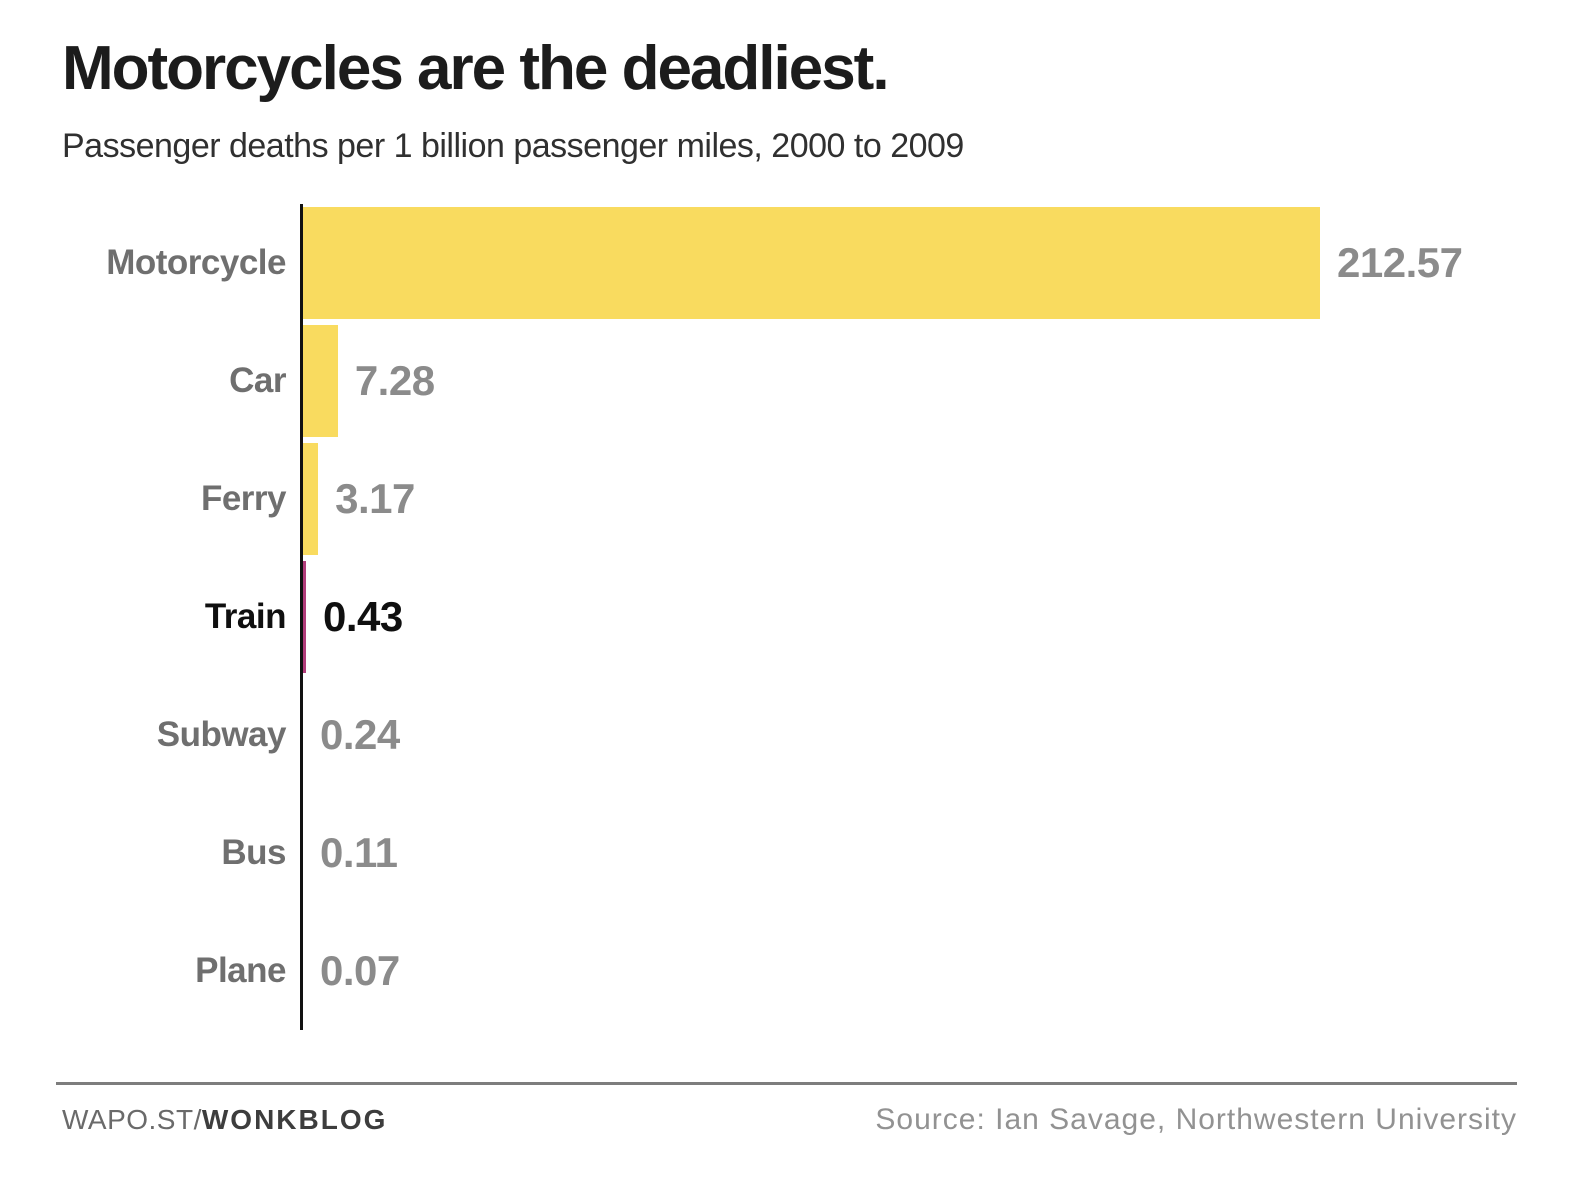  Describe the element at coordinates (363, 617) in the screenshot. I see `value-label: 0.43` at that location.